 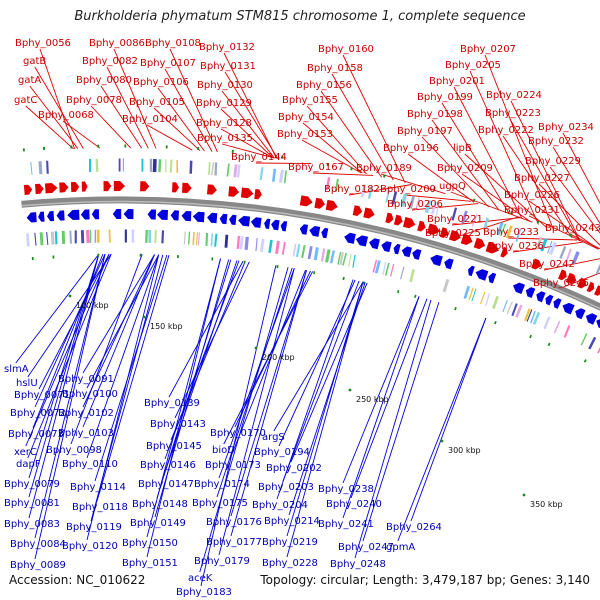 I want to click on forward-gene-label: Bphy_0236, so click(x=516, y=246).